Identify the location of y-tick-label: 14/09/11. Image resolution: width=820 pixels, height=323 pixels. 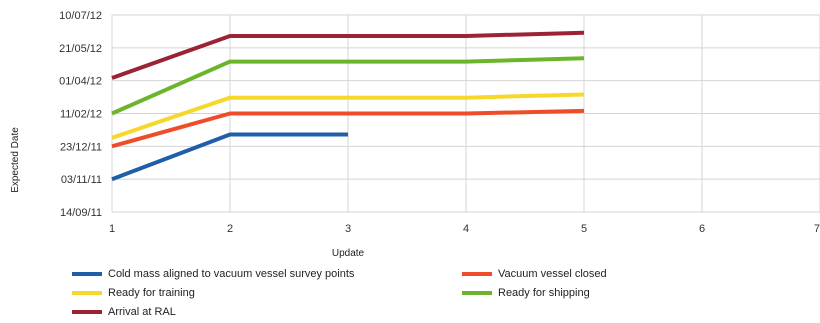
(81, 213).